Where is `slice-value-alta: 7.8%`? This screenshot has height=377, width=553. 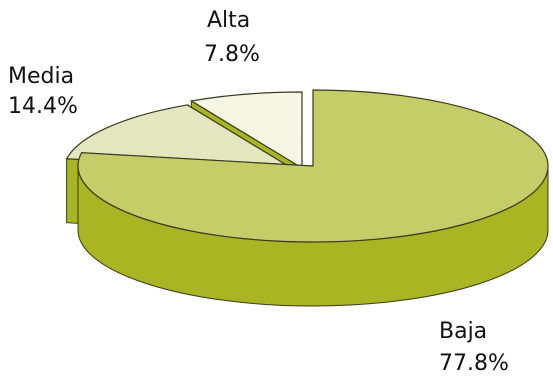 slice-value-alta: 7.8% is located at coordinates (232, 54).